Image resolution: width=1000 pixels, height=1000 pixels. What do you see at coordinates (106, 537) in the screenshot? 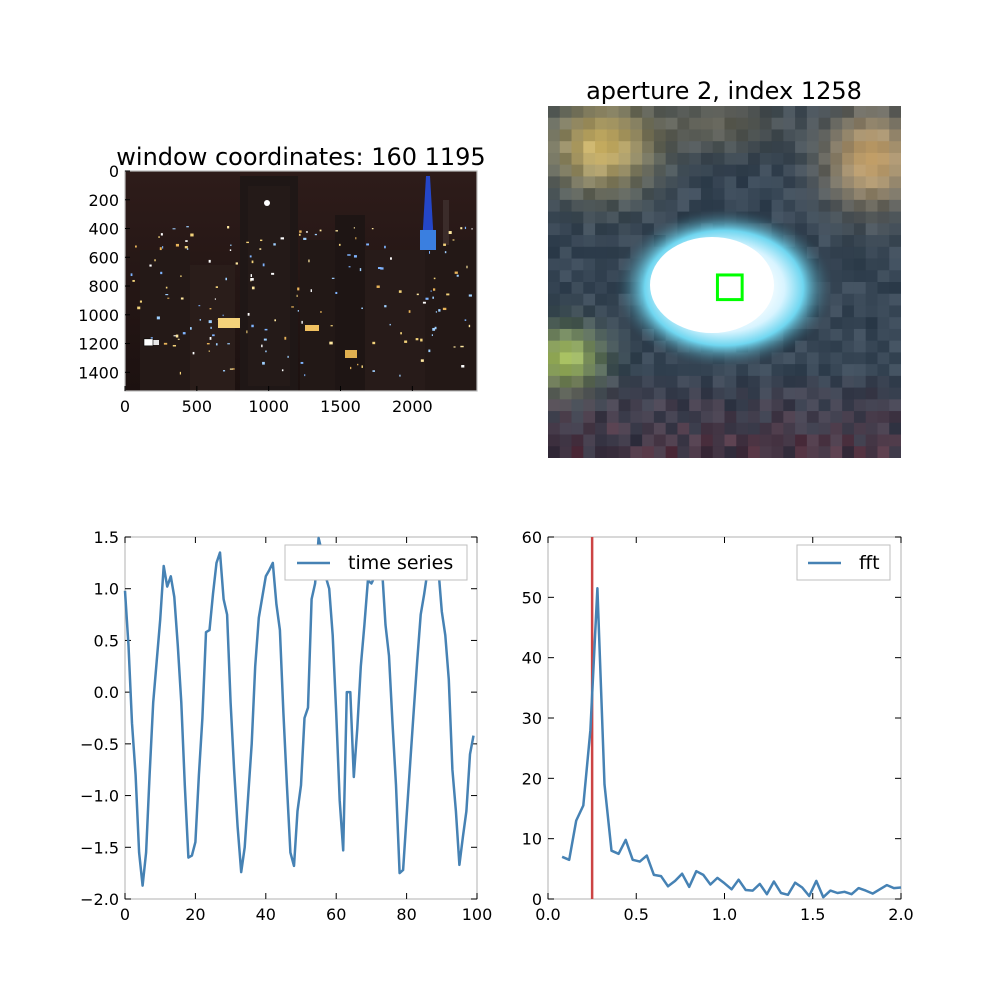
I see `time-series-ytick-label: 1.5` at bounding box center [106, 537].